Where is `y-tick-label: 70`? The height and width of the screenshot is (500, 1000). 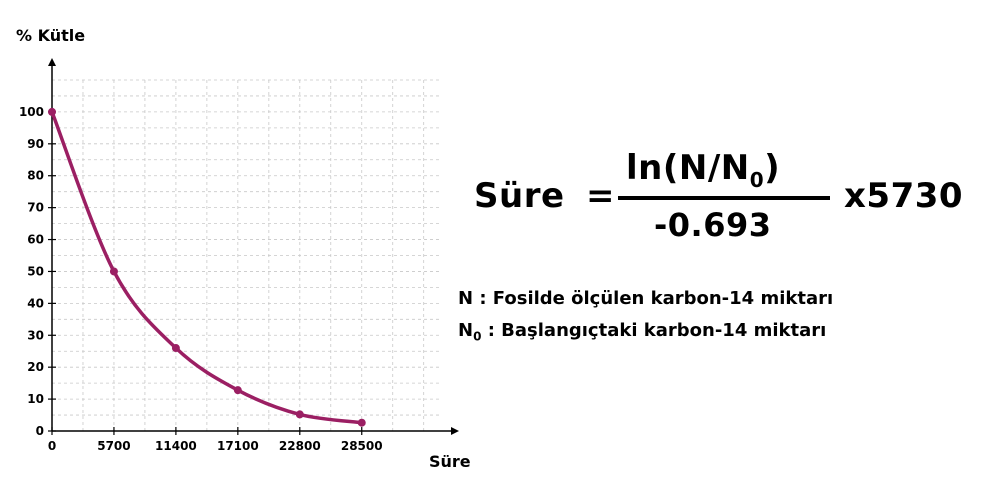 y-tick-label: 70 is located at coordinates (35, 208).